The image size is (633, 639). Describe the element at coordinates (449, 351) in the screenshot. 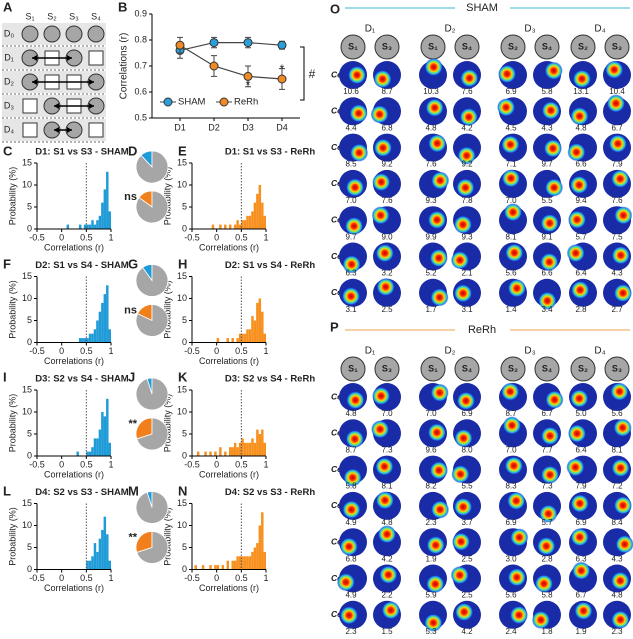

I see `day-label: D₂` at that location.